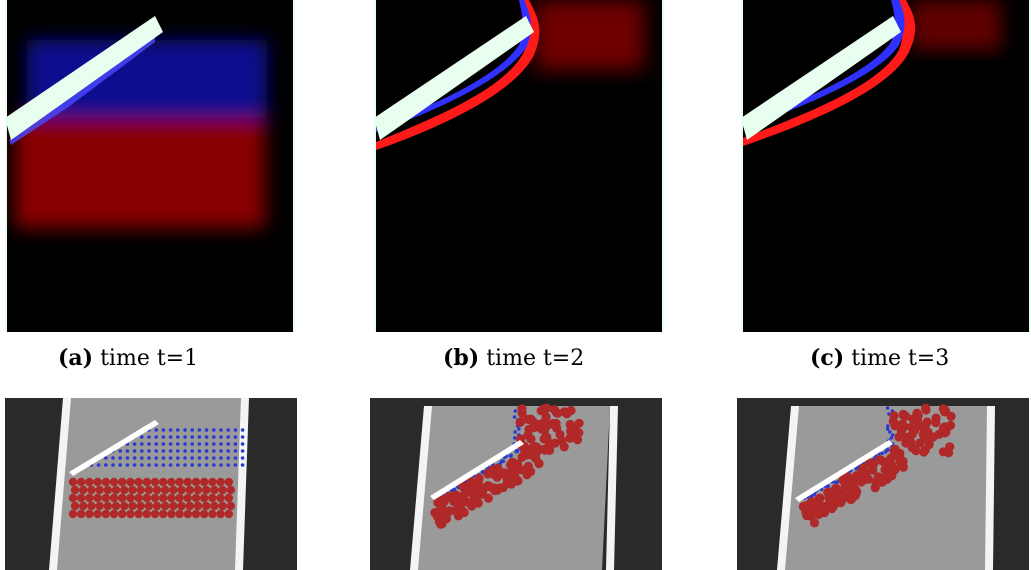 The height and width of the screenshot is (570, 1031). I want to click on caption-label: time t=3, so click(900, 358).